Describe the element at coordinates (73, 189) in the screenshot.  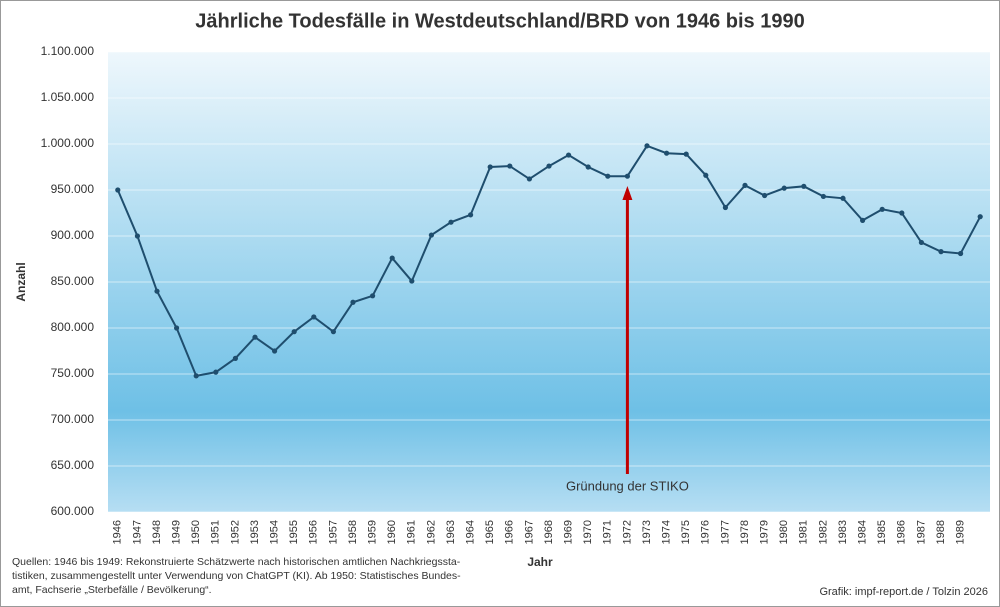
I see `y-tick-label: 950.000` at that location.